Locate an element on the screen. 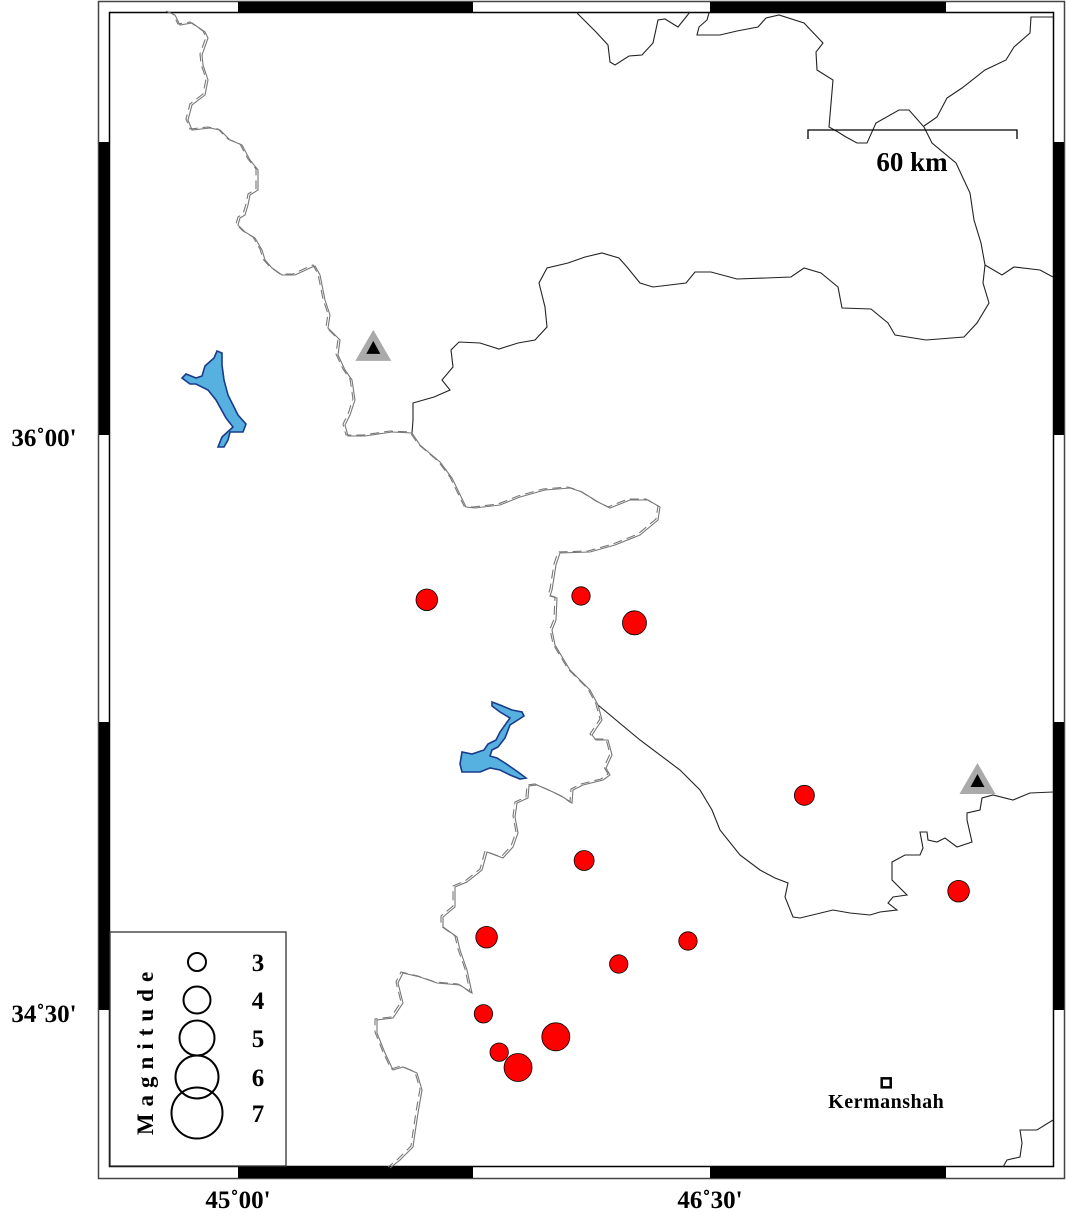  city-kermanshah: Kermanshah is located at coordinates (886, 1095).